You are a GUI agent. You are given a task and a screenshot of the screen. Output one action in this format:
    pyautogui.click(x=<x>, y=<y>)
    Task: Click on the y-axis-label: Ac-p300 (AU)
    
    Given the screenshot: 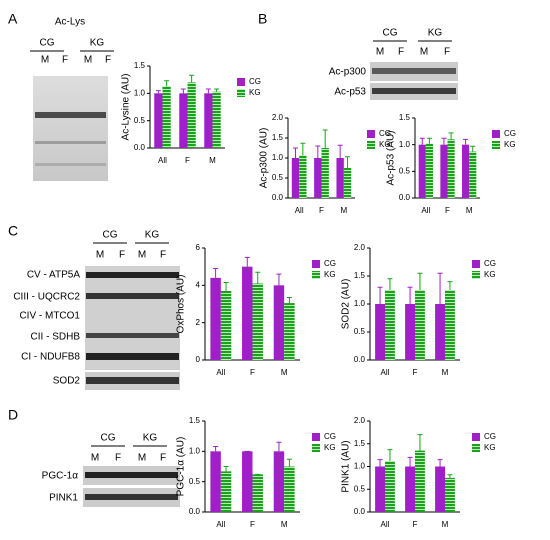 What is the action you would take?
    pyautogui.click(x=264, y=158)
    